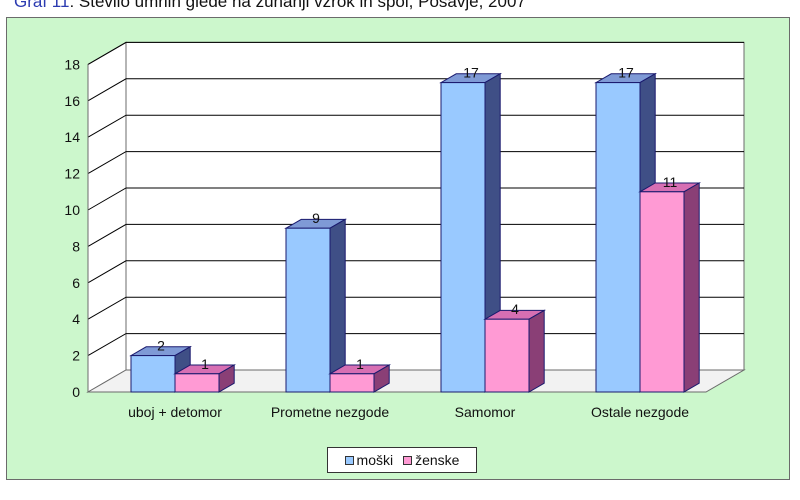  What do you see at coordinates (402, 460) in the screenshot?
I see `legend: moški ženske` at bounding box center [402, 460].